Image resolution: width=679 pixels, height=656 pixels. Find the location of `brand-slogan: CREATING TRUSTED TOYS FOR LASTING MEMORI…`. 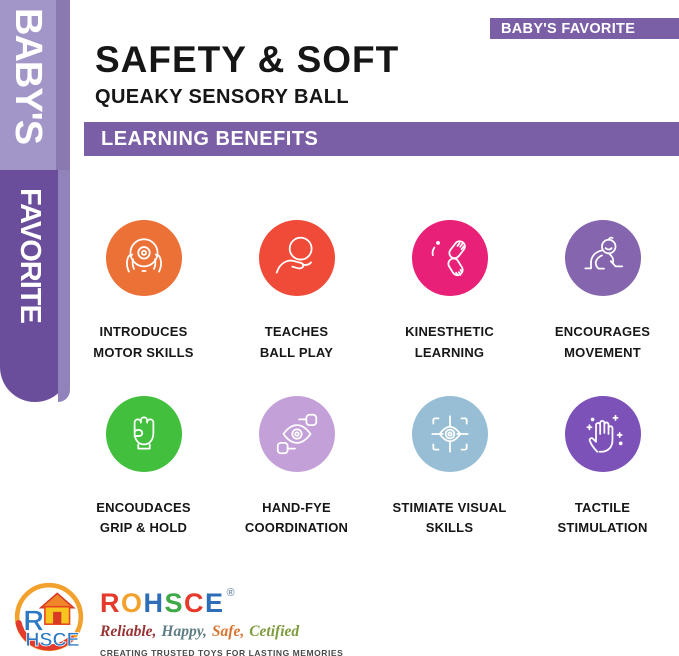

brand-slogan: CREATING TRUSTED TOYS FOR LASTING MEMORI… is located at coordinates (222, 652).